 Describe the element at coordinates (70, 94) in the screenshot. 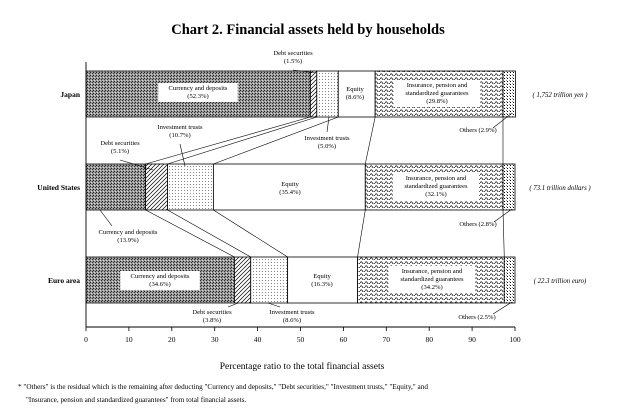

I see `category-label-japan: Japan` at that location.